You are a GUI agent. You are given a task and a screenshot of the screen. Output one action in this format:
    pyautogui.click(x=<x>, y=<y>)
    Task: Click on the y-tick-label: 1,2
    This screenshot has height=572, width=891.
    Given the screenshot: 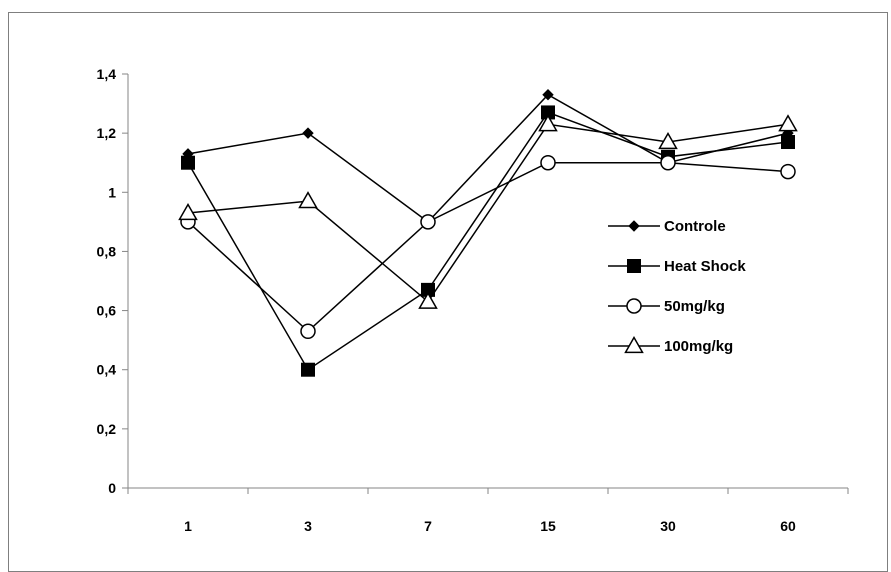 What is the action you would take?
    pyautogui.click(x=107, y=133)
    